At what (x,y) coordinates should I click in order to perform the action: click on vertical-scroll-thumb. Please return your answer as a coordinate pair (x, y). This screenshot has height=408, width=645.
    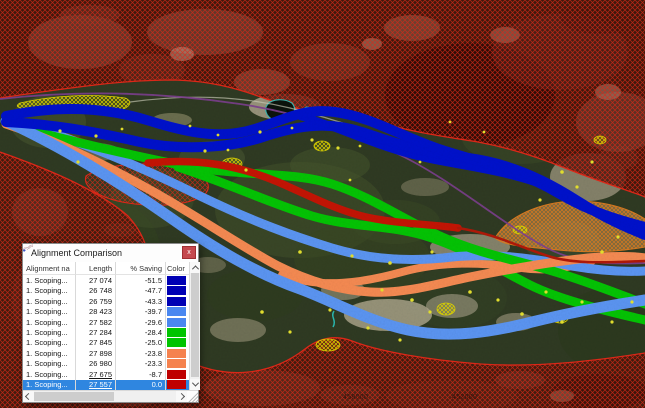
    Looking at the image, I should click on (195, 325).